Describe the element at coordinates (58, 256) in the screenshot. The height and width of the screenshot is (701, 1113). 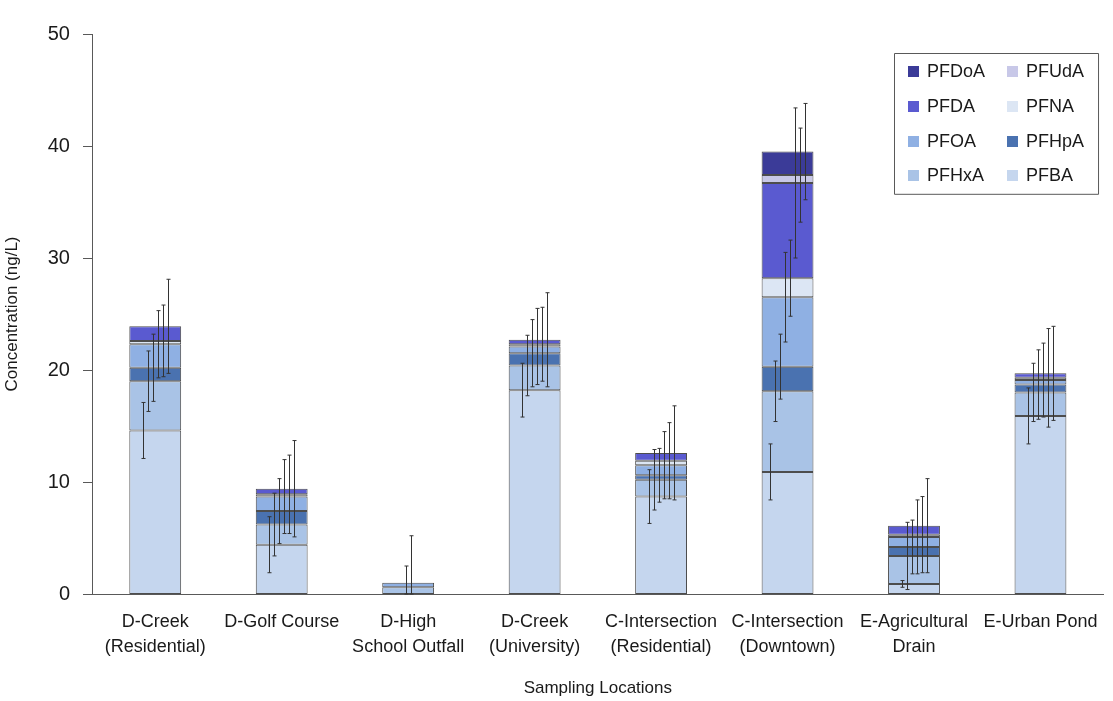
I see `y-tick-label: 30` at that location.